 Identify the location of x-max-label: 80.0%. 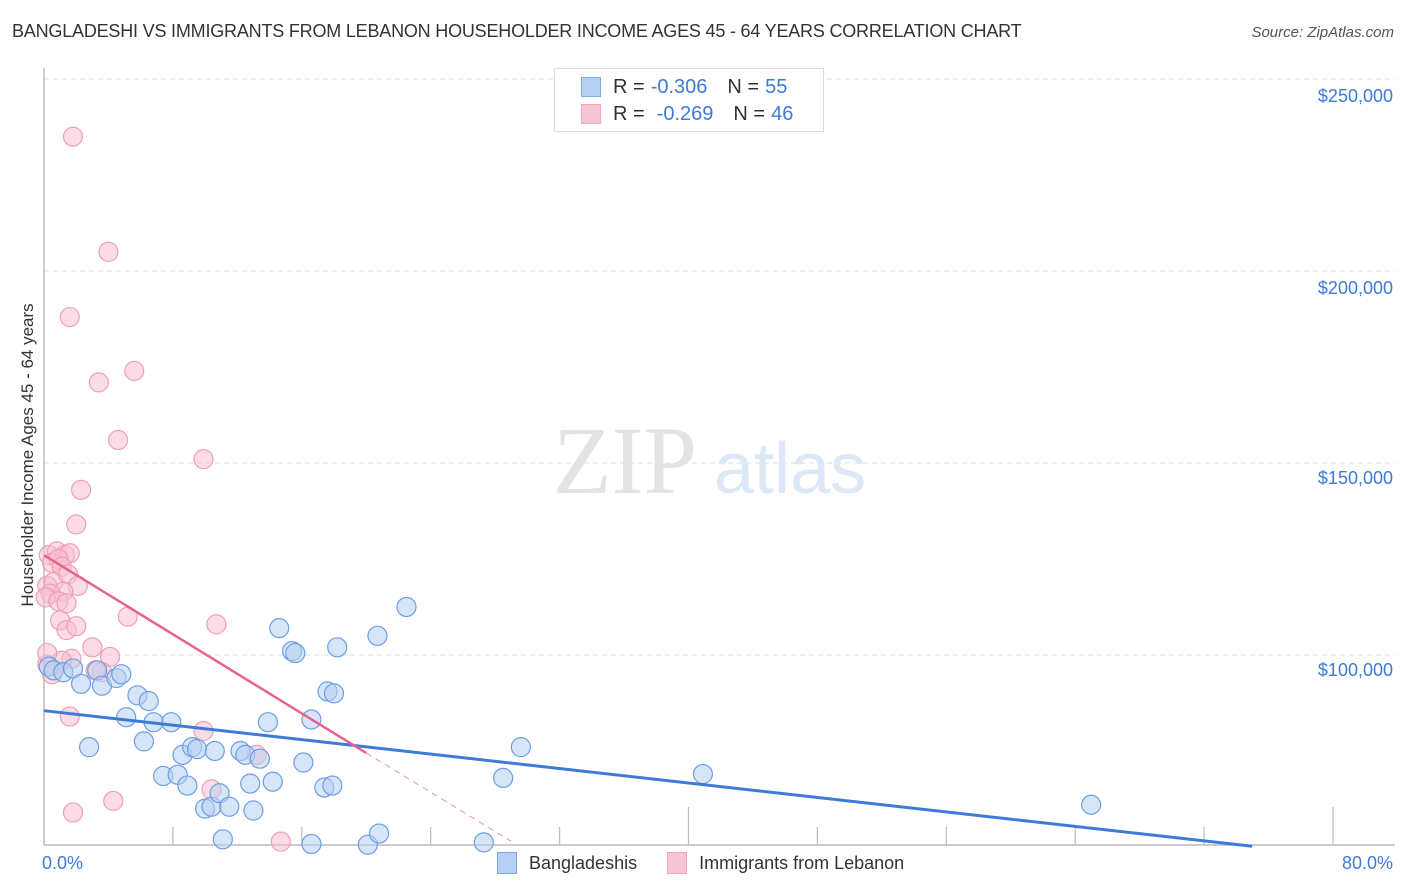
(1367, 863).